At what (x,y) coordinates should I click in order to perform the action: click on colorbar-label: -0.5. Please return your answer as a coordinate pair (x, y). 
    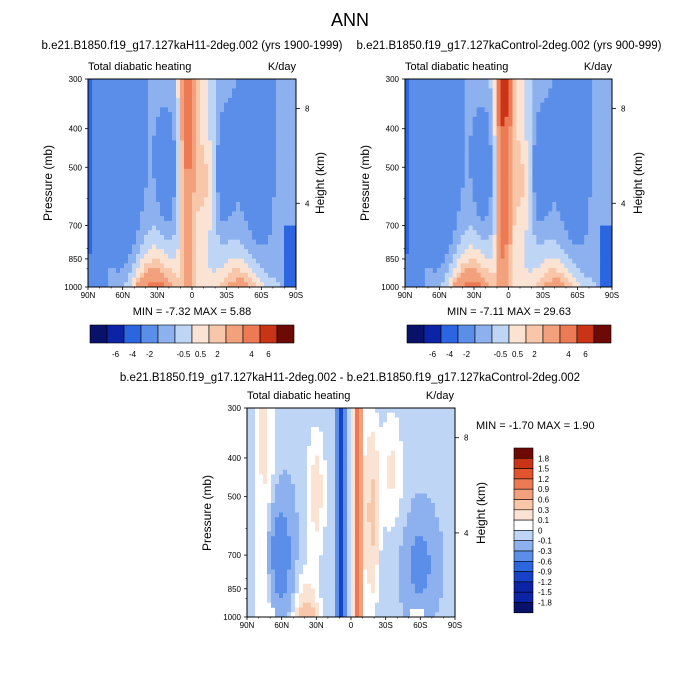
    Looking at the image, I should click on (501, 354).